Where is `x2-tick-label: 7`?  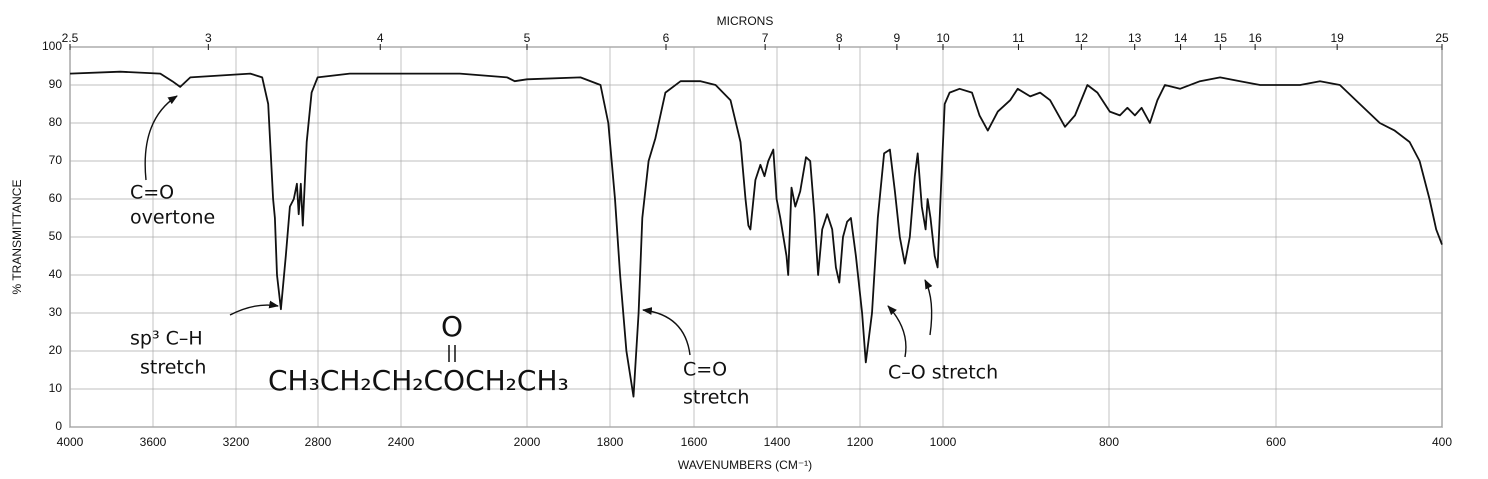 x2-tick-label: 7 is located at coordinates (765, 38).